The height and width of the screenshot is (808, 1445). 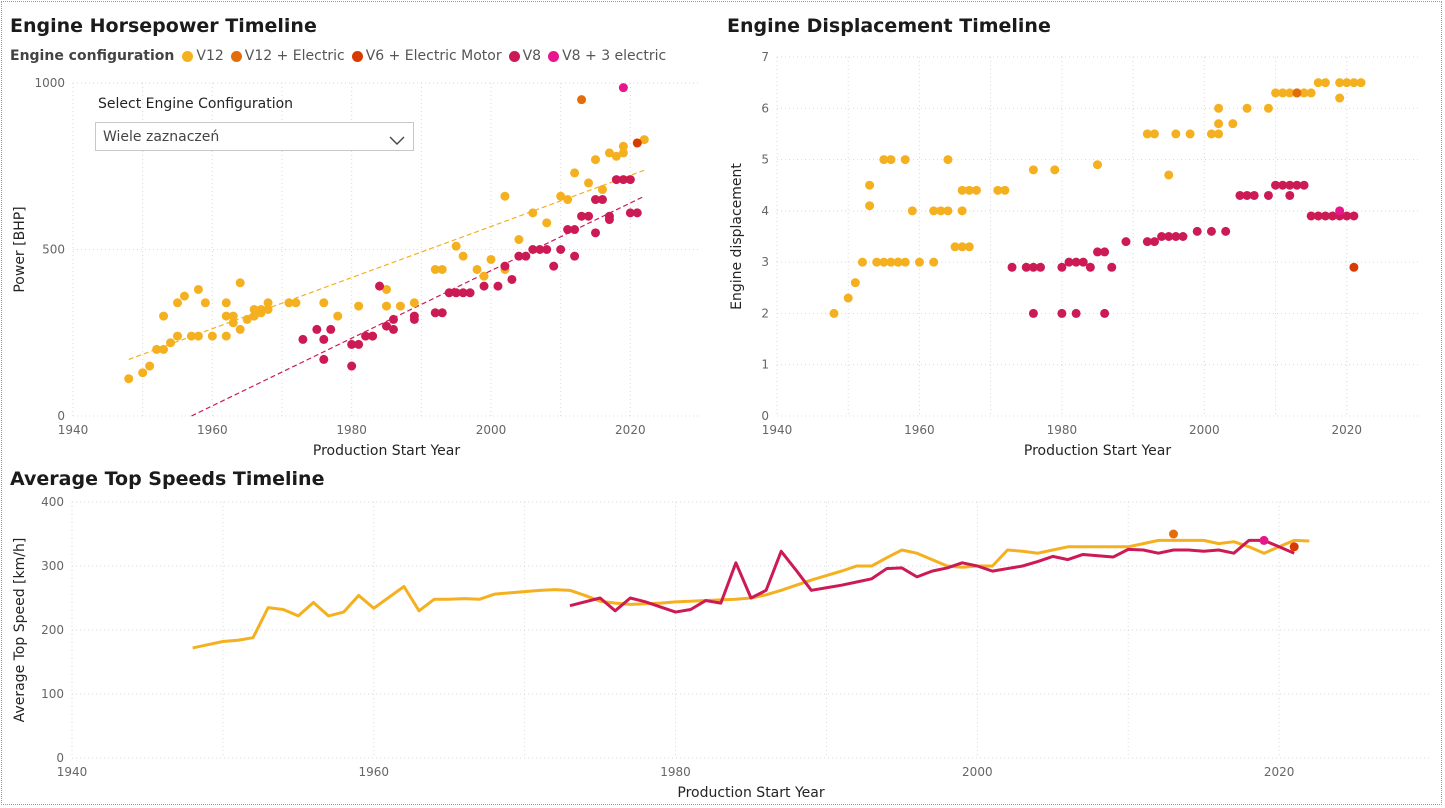 I want to click on speed-x-tick-label: 1960, so click(x=374, y=772).